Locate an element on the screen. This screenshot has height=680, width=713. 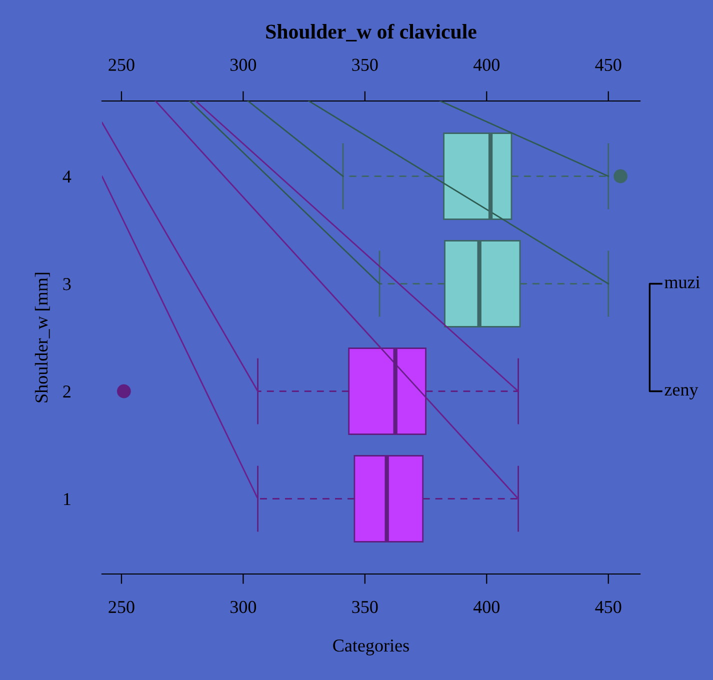
x2-tick-label: 450 is located at coordinates (608, 64).